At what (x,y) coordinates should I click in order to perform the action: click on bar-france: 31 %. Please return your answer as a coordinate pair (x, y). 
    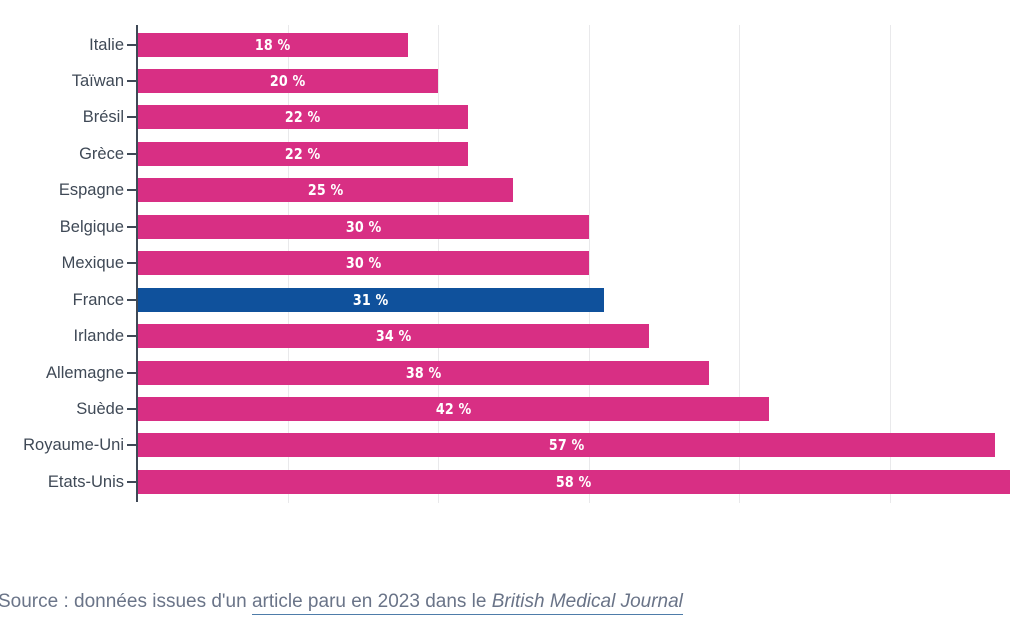
    Looking at the image, I should click on (371, 299).